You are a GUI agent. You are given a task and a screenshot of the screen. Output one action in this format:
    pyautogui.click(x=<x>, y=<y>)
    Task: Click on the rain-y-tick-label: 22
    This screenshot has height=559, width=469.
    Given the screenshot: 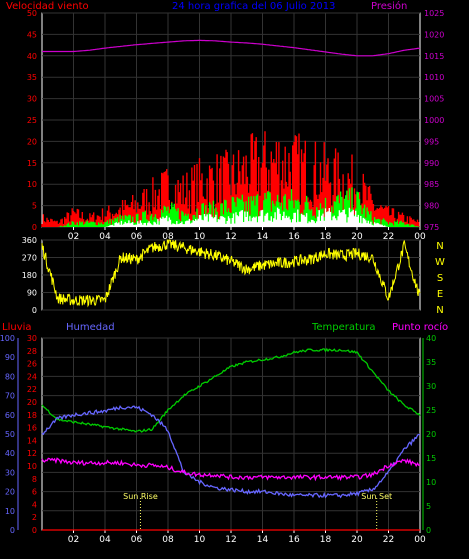 What is the action you would take?
    pyautogui.click(x=32, y=389)
    